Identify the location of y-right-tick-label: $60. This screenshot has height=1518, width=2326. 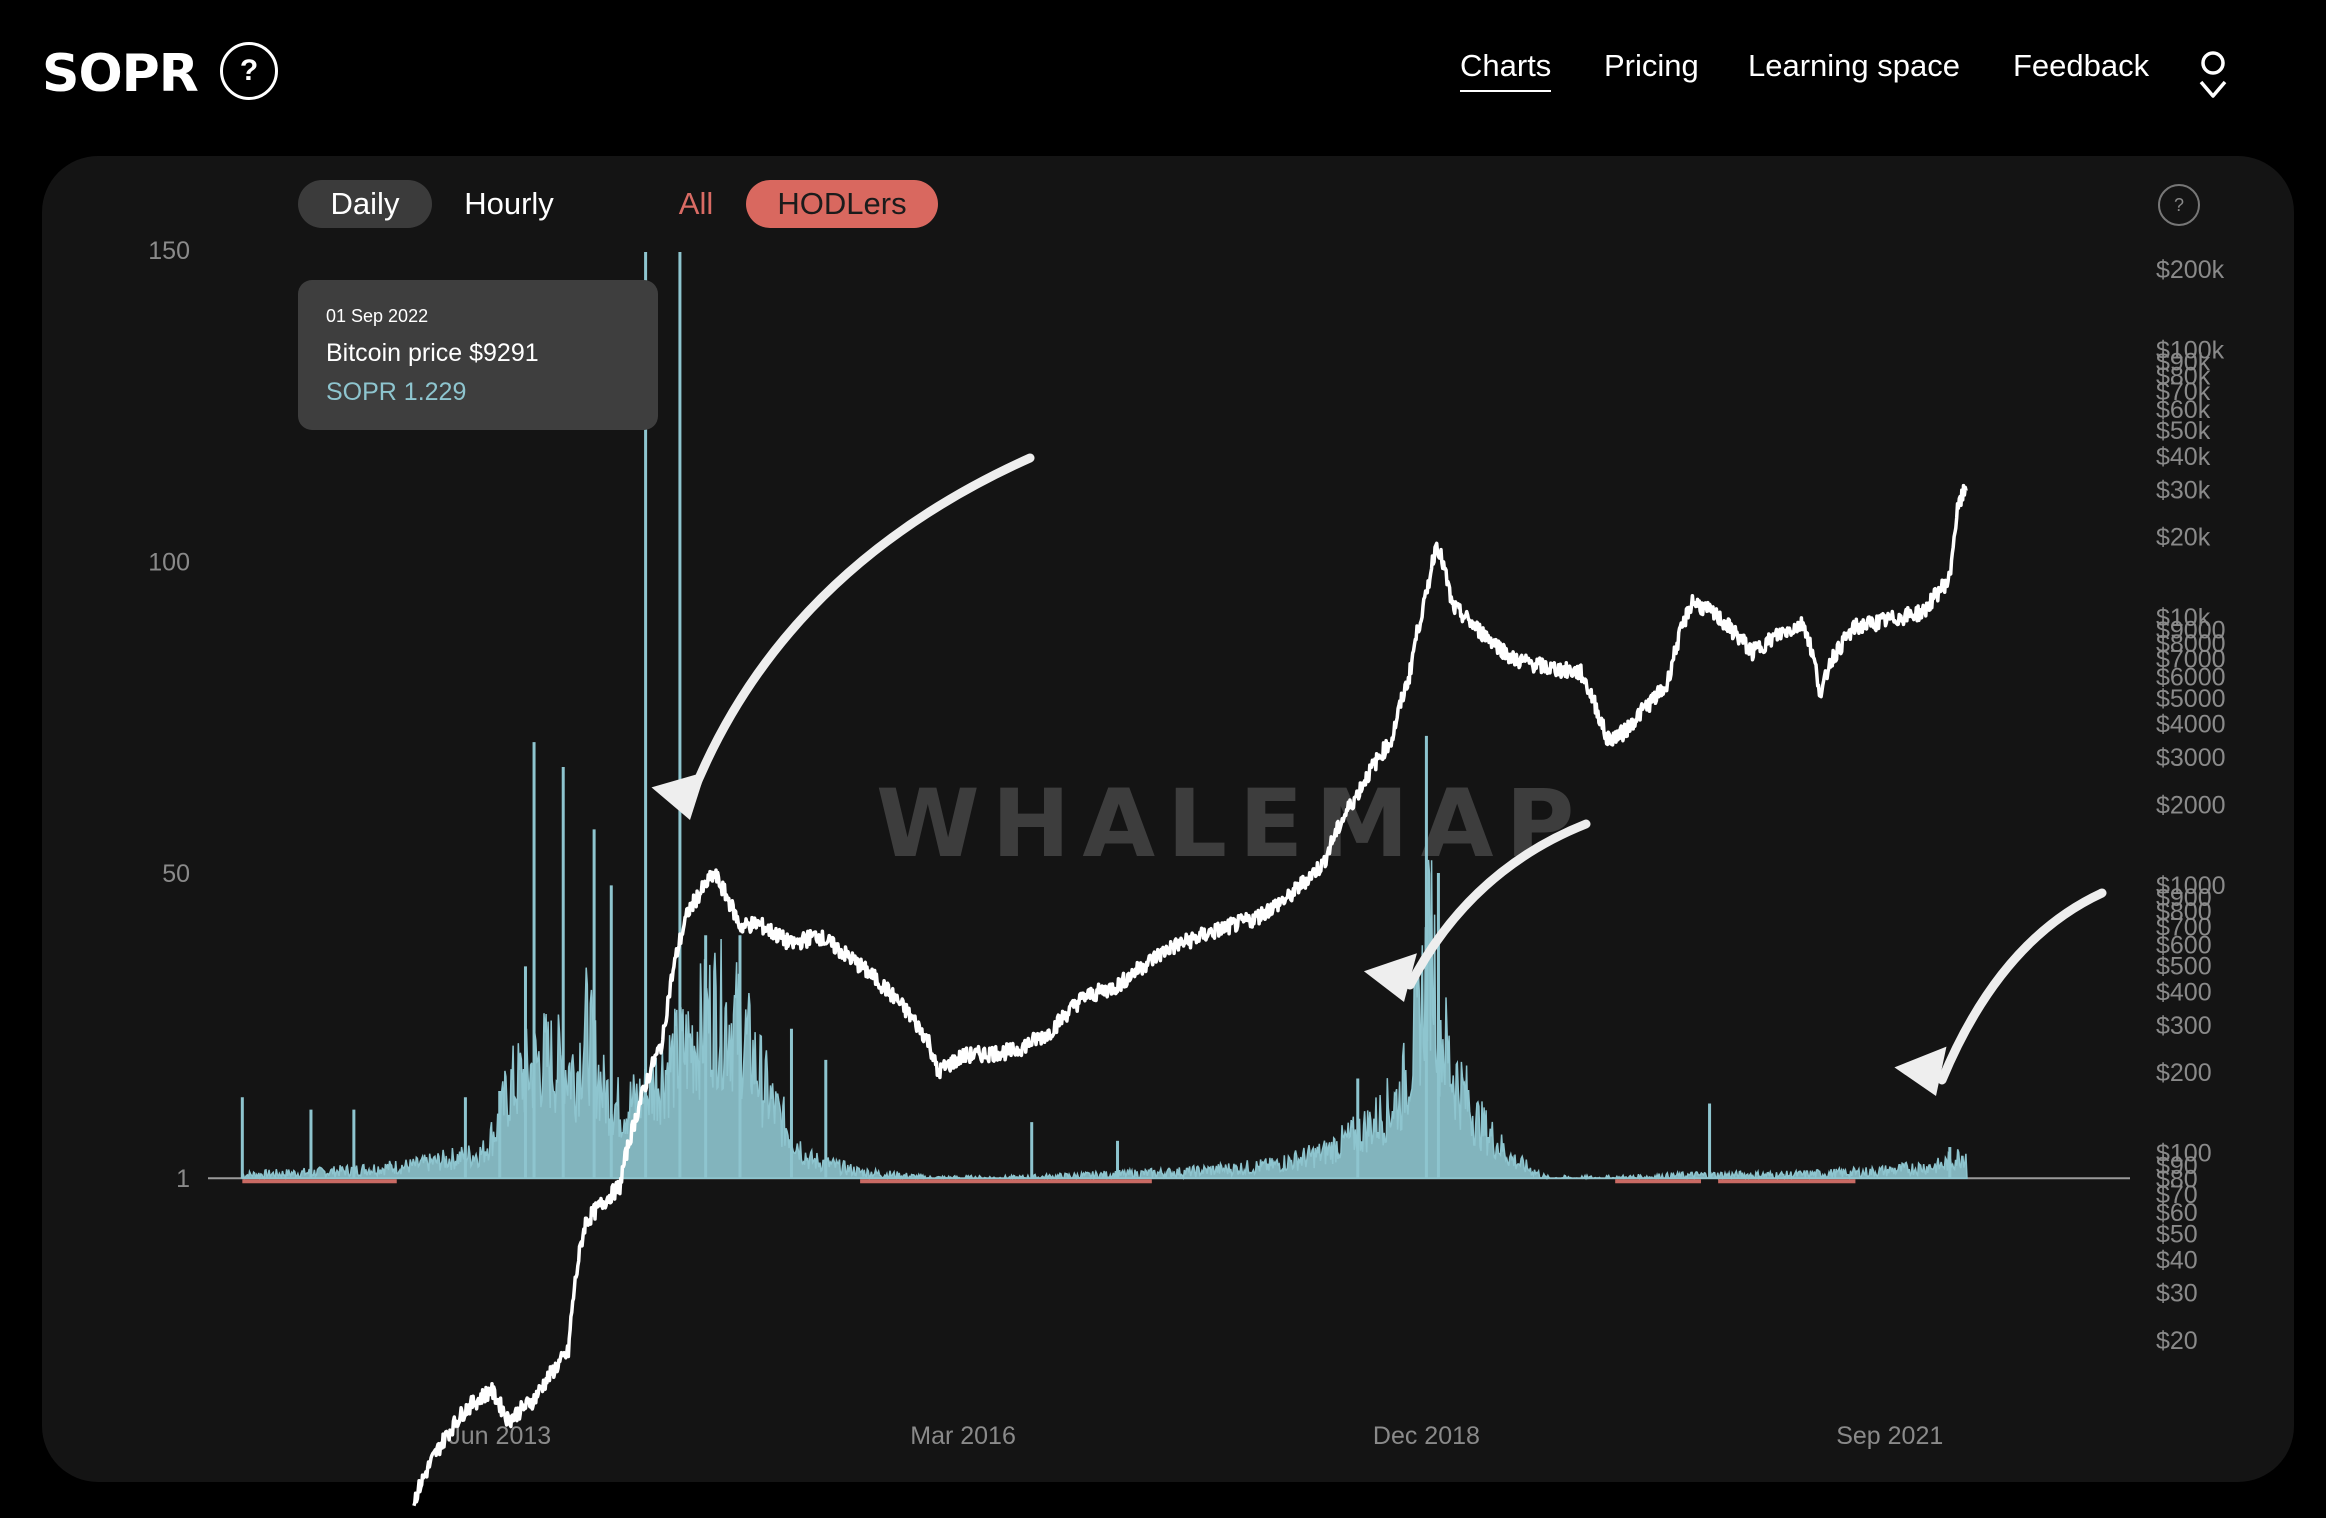
(2177, 1213).